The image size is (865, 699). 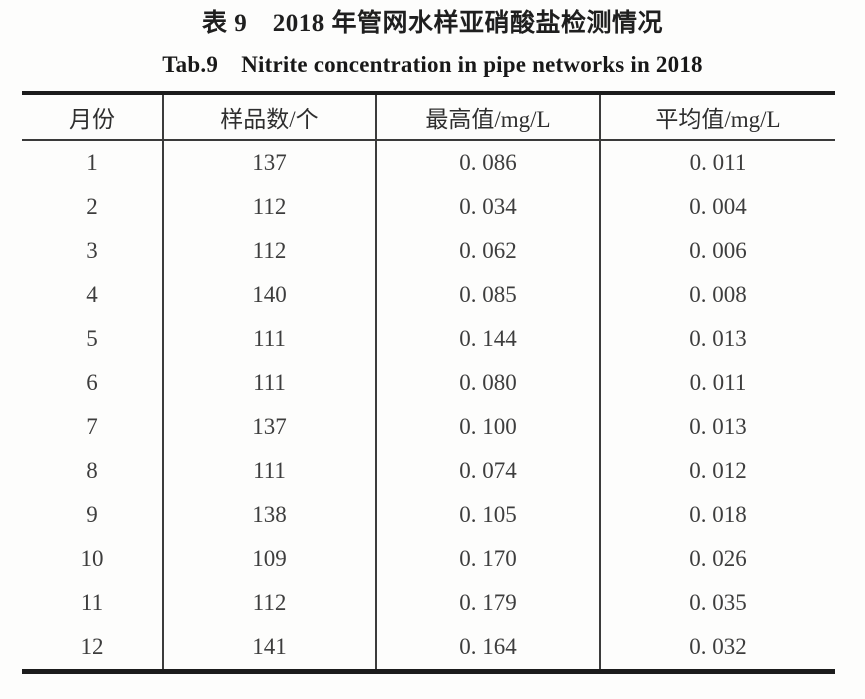 I want to click on header-max: 最高值/mg/L, so click(x=488, y=116).